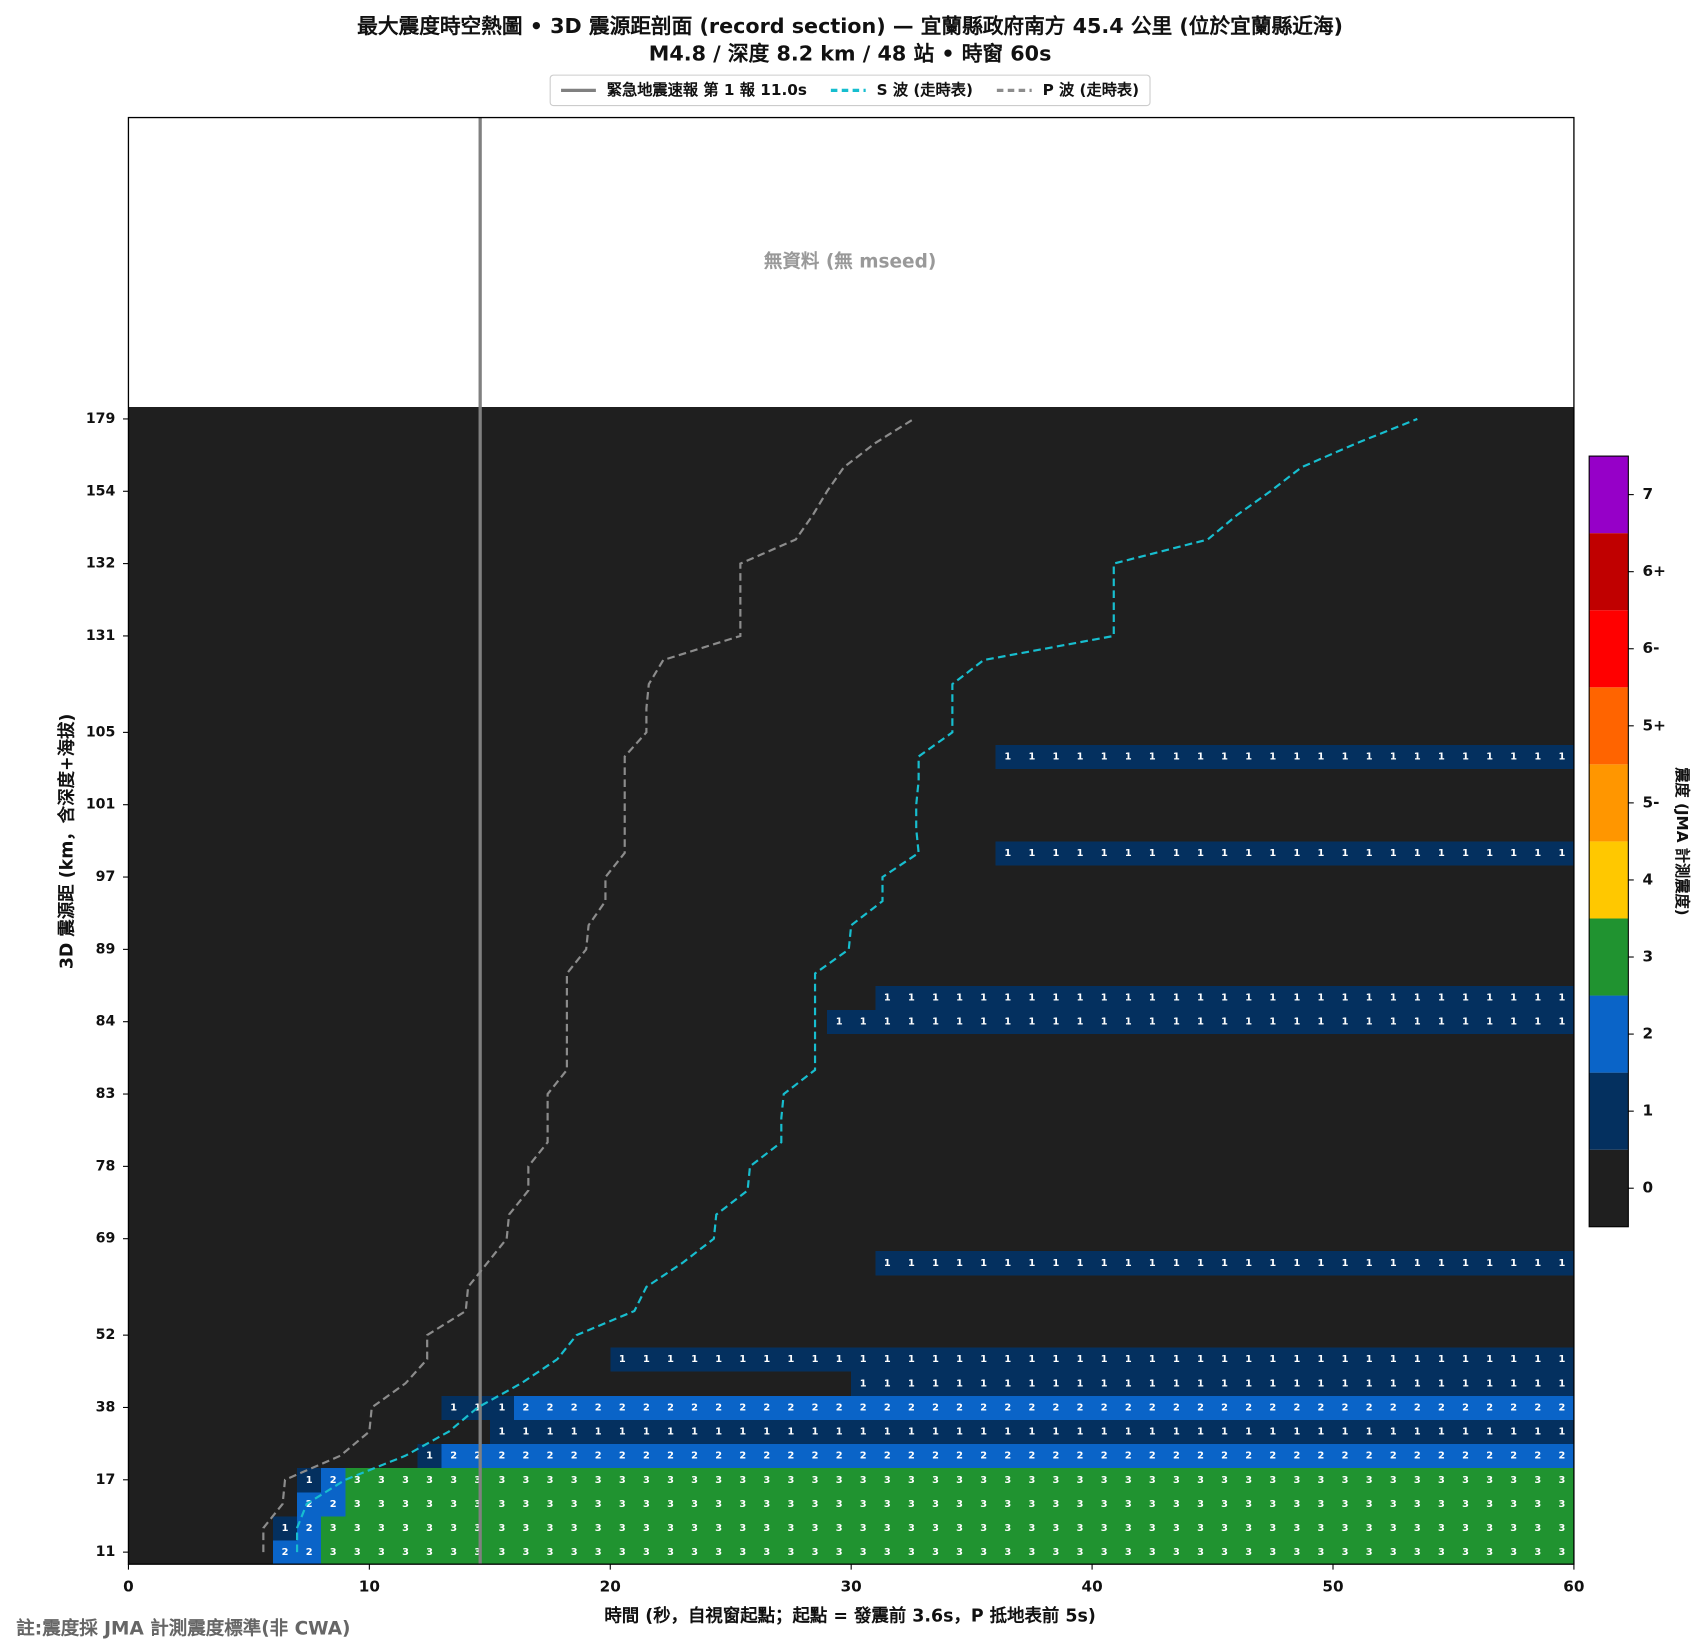 The width and height of the screenshot is (1698, 1648). I want to click on y-tick-label: 17, so click(106, 1480).